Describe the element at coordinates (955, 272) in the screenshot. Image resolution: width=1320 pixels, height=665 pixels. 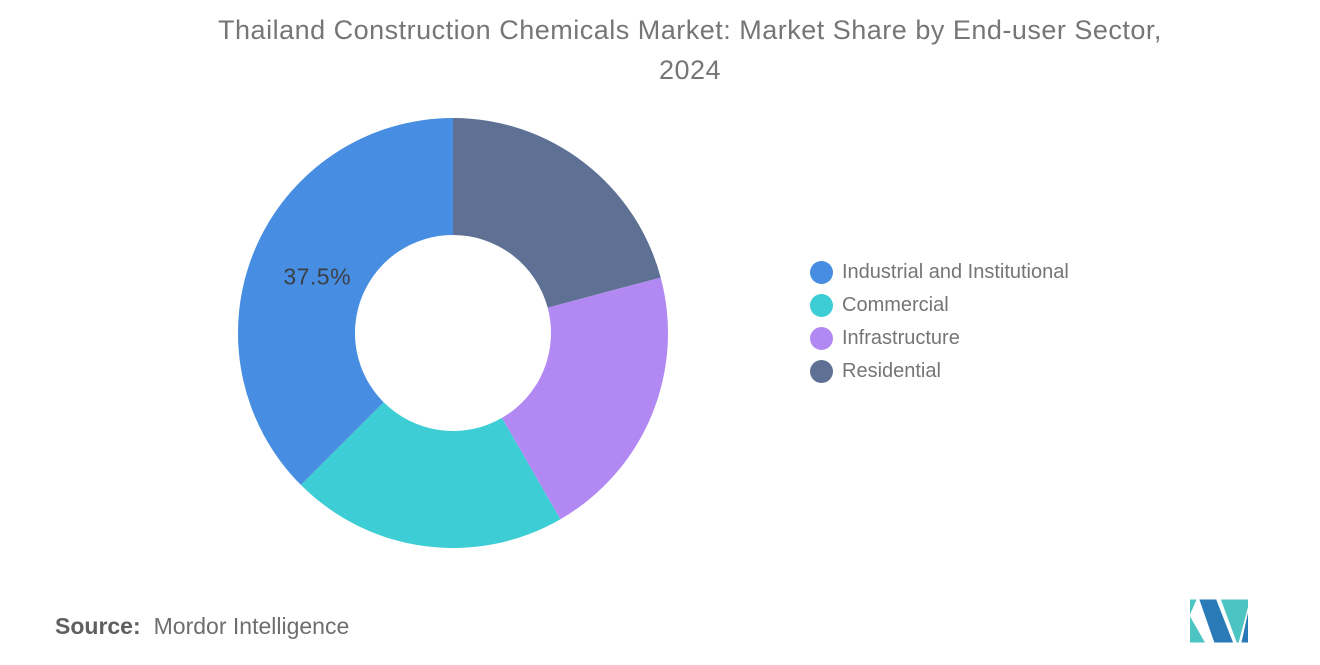
I see `legend-label: Industrial and Institutional` at that location.